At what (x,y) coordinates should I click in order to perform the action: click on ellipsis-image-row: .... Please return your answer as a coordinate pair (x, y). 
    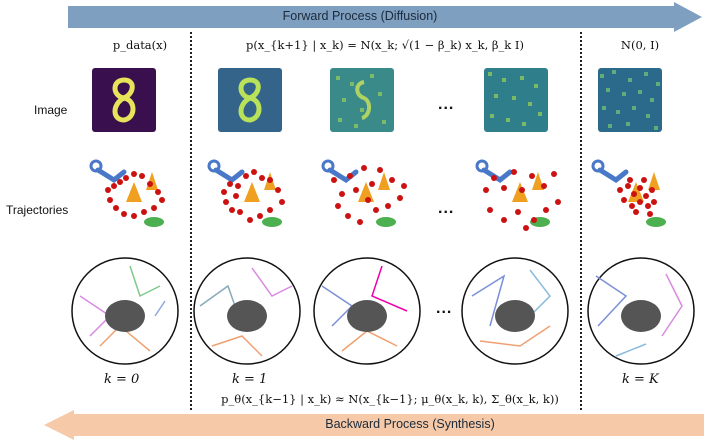
    Looking at the image, I should click on (446, 104).